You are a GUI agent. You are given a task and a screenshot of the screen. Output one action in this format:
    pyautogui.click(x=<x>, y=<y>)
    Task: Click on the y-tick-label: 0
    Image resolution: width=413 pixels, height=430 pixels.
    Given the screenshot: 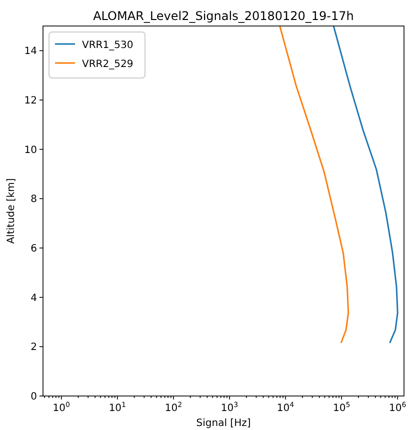 What is the action you would take?
    pyautogui.click(x=33, y=397)
    